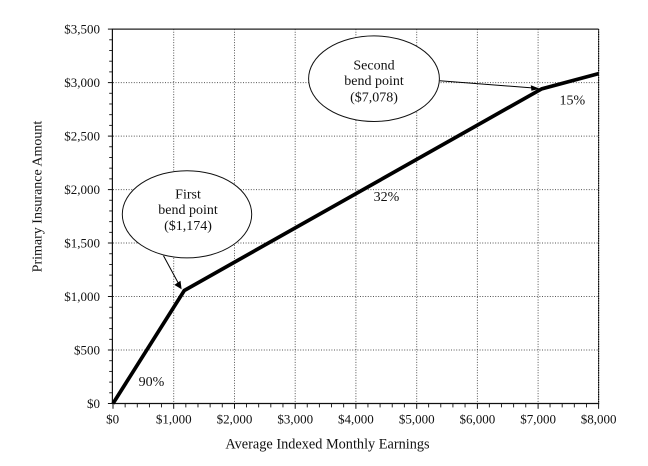 This screenshot has width=648, height=466. I want to click on svg-text: $4,000, so click(356, 419).